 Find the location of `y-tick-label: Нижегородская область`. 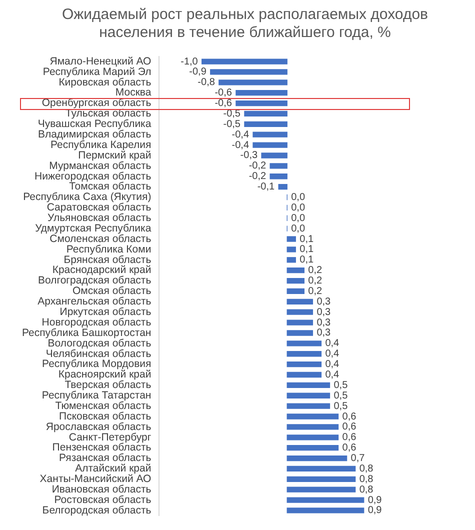

y-tick-label: Нижегородская область is located at coordinates (93, 176).